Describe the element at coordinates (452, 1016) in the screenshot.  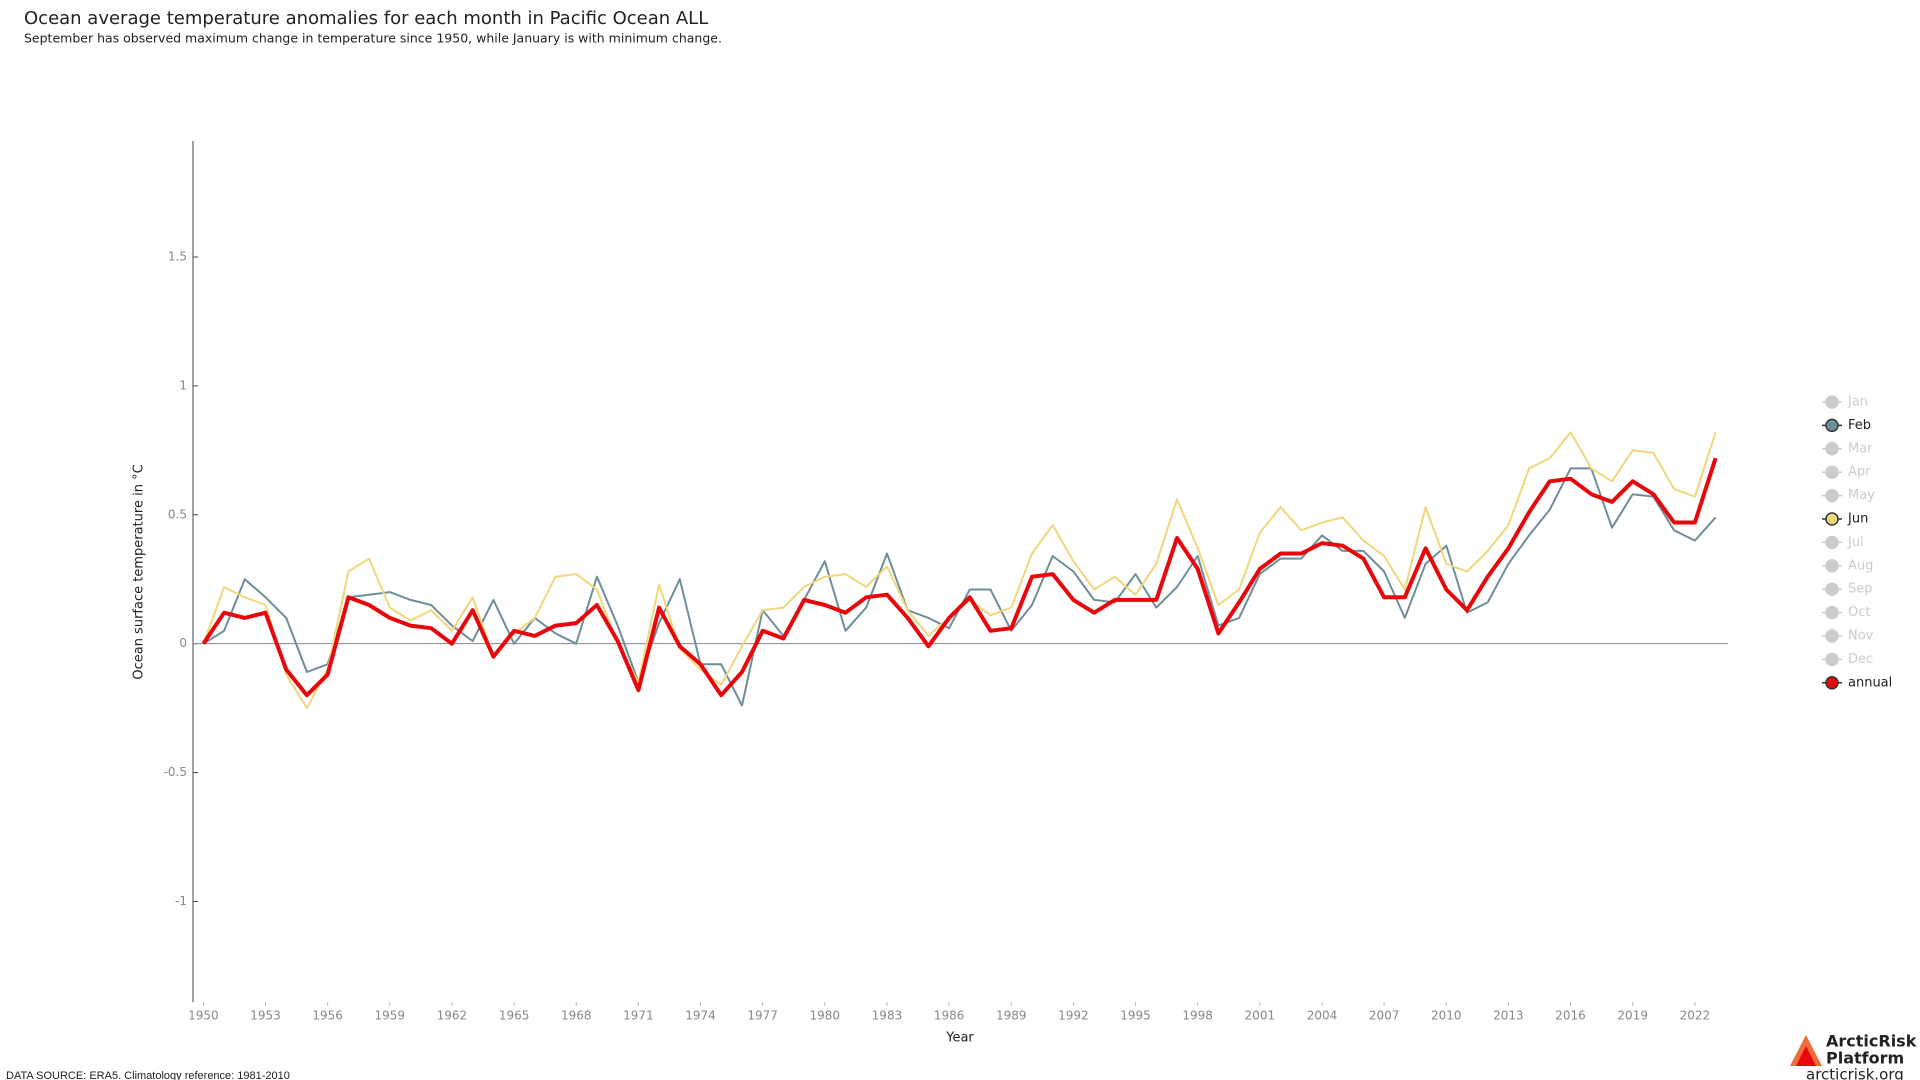
I see `x-tick-label: 1962` at that location.